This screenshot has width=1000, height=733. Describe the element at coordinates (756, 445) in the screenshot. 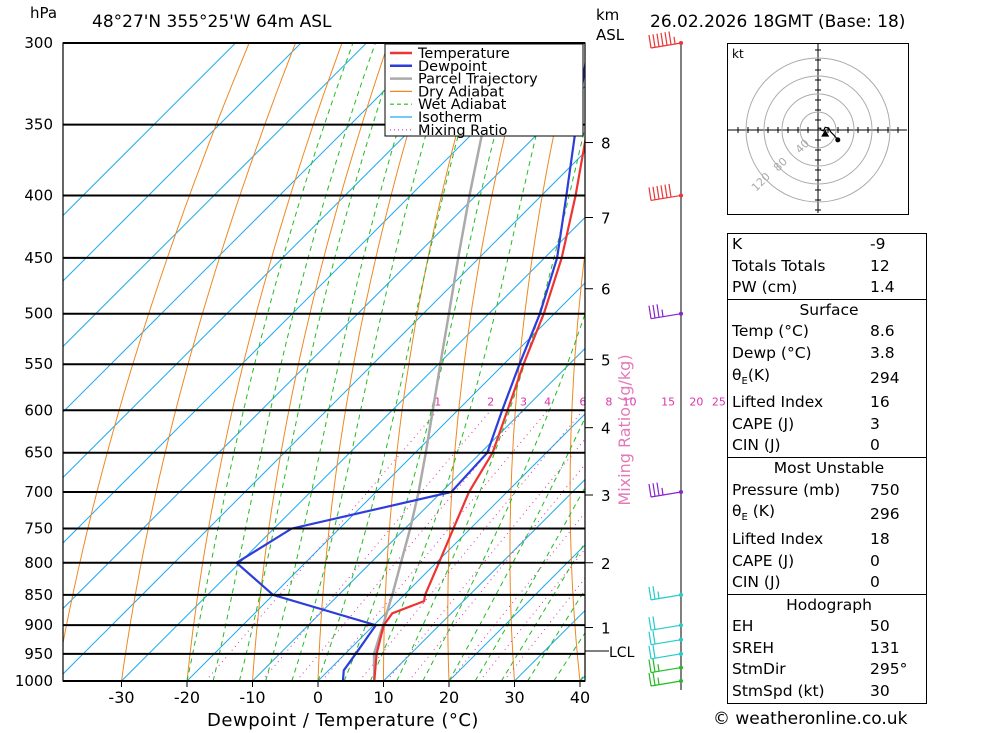

I see `surface-cin-label: CIN (J)` at that location.